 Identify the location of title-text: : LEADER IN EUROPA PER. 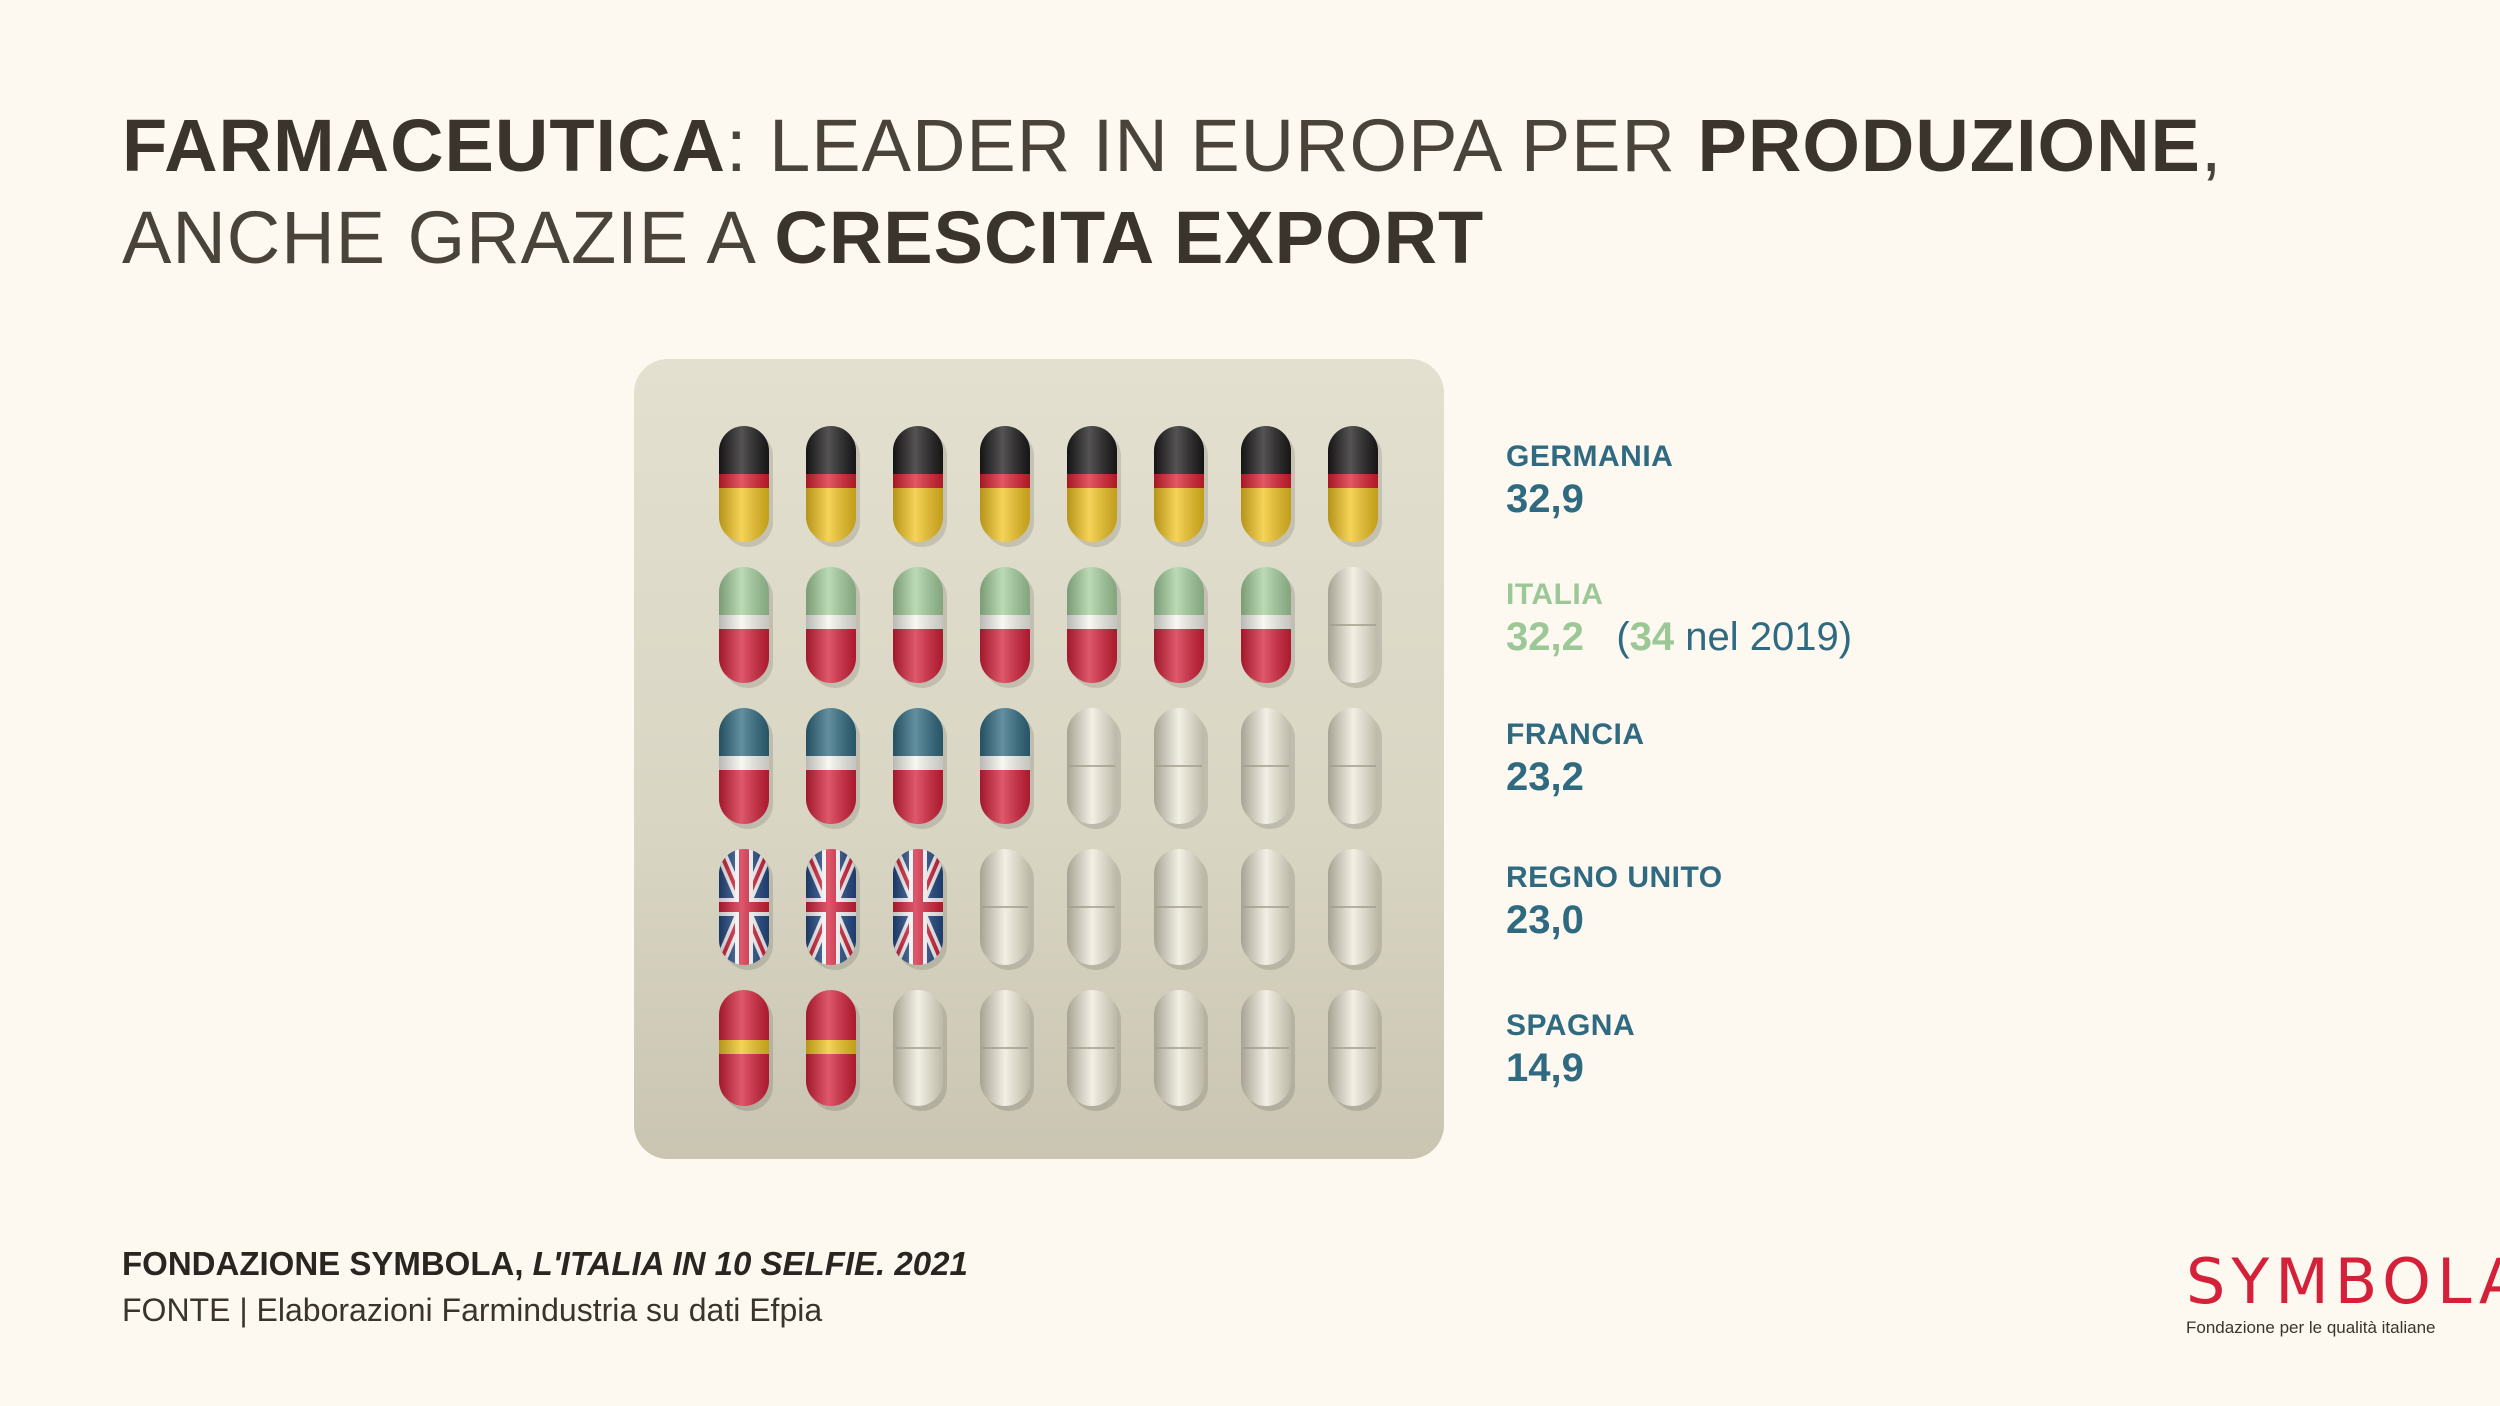
(1211, 145).